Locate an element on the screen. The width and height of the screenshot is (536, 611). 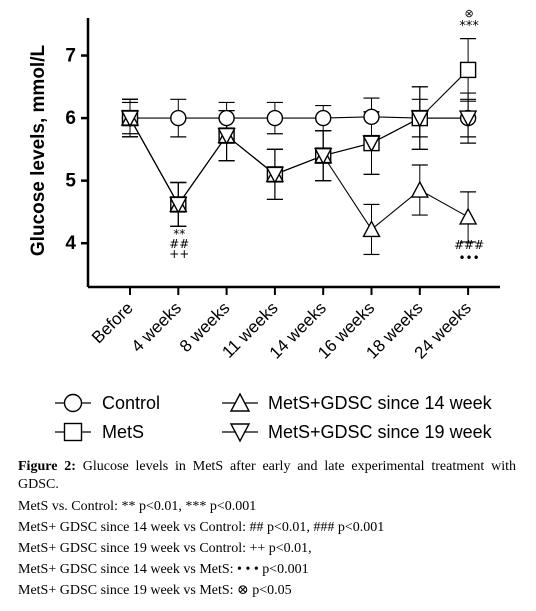
legend-label: Control is located at coordinates (131, 403).